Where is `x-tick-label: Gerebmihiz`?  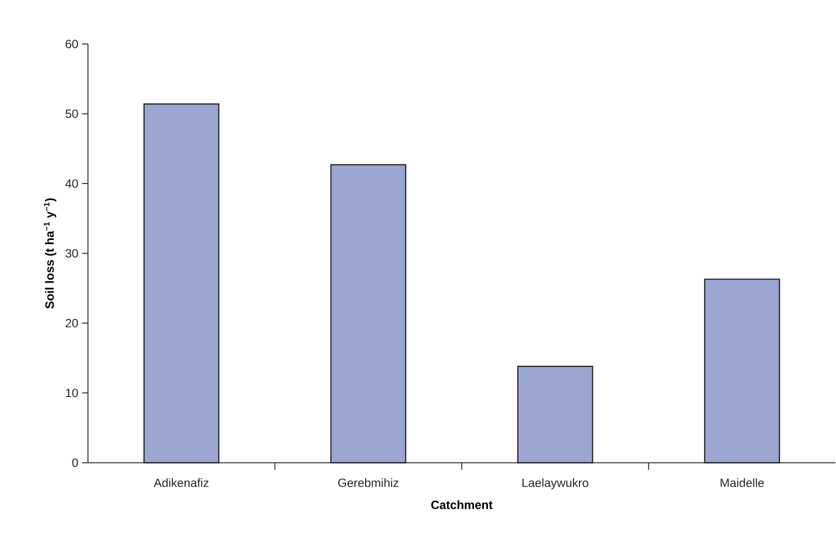
x-tick-label: Gerebmihiz is located at coordinates (368, 483).